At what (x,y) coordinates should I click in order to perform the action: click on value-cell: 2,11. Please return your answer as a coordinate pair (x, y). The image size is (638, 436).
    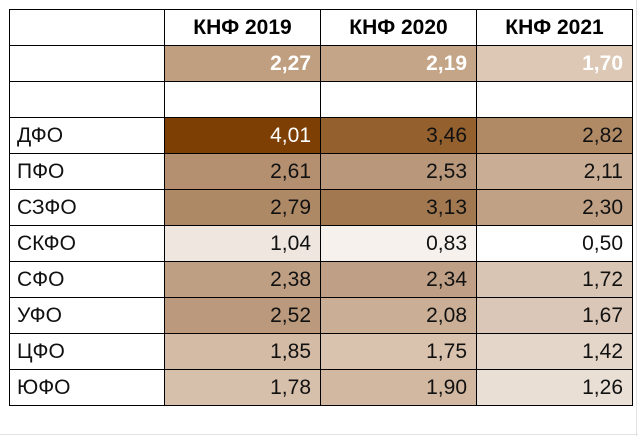
    Looking at the image, I should click on (554, 171).